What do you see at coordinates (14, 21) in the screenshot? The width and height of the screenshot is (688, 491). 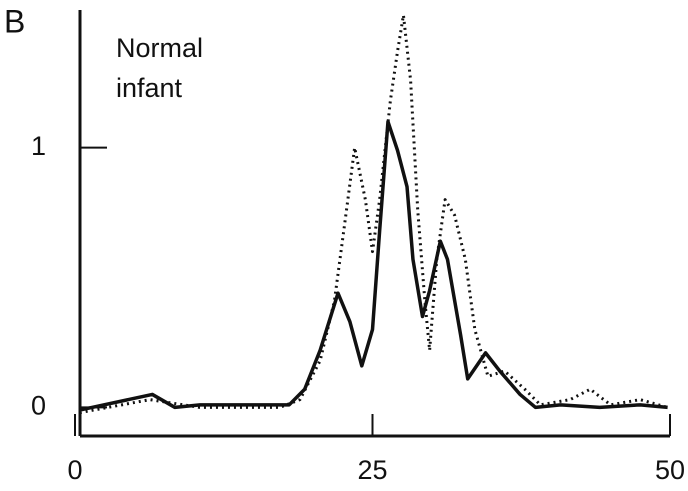 I see `panel-label: B` at bounding box center [14, 21].